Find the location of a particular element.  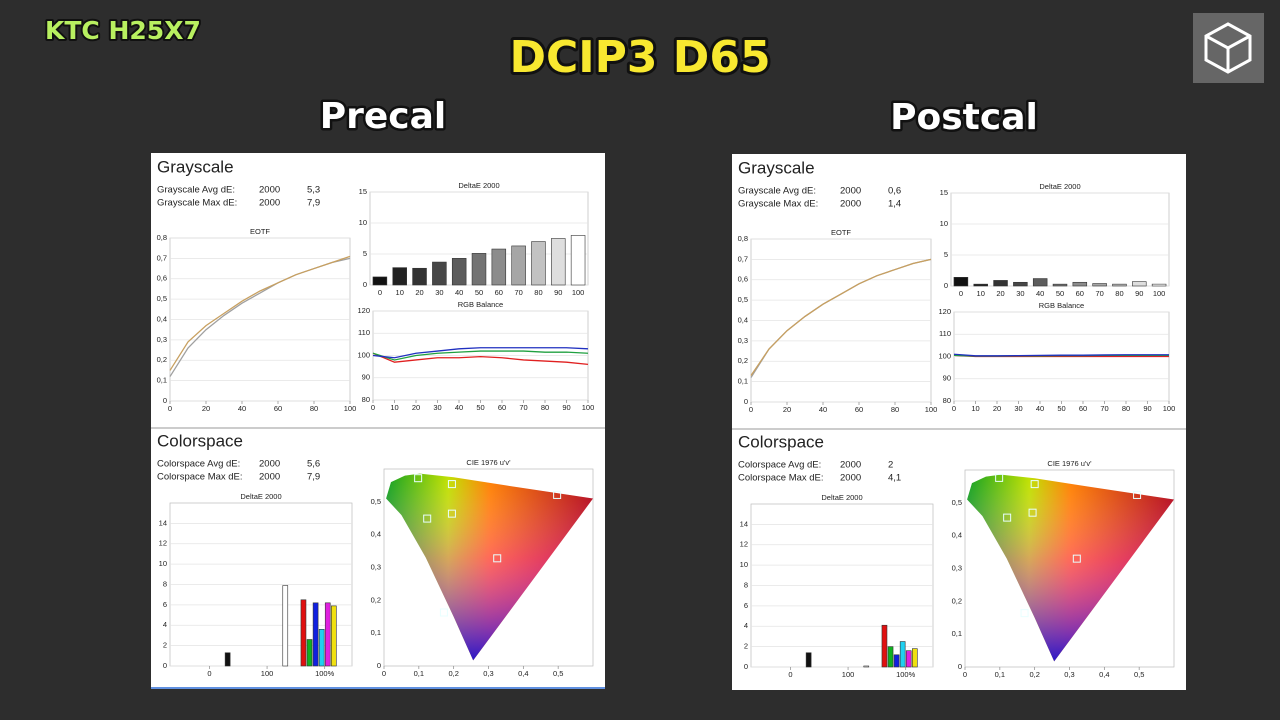

stat-text: 2 is located at coordinates (890, 465).